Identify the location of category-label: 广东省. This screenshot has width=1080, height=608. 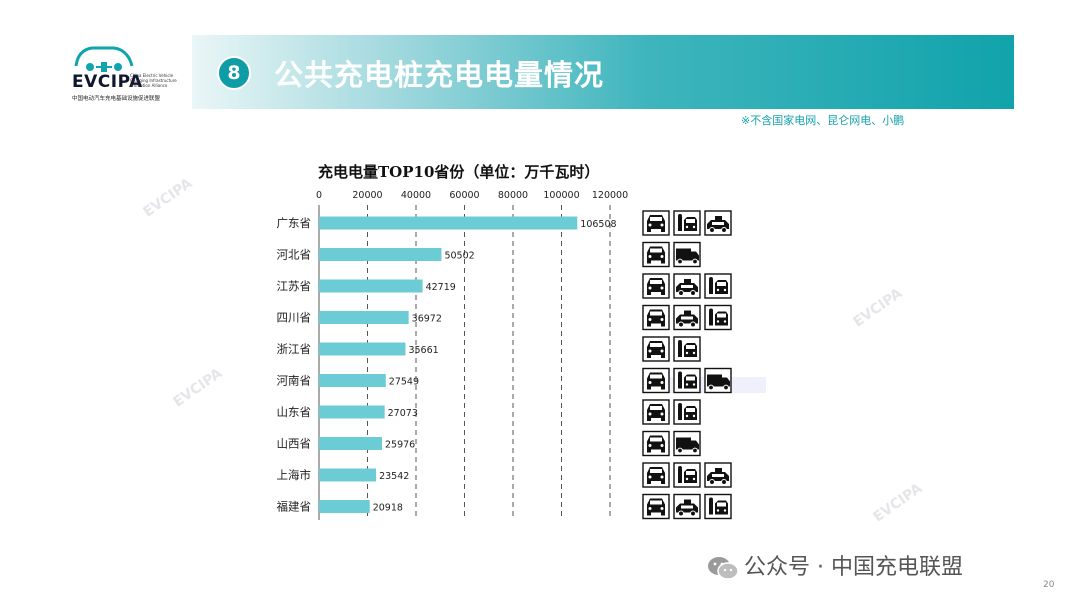
(294, 223).